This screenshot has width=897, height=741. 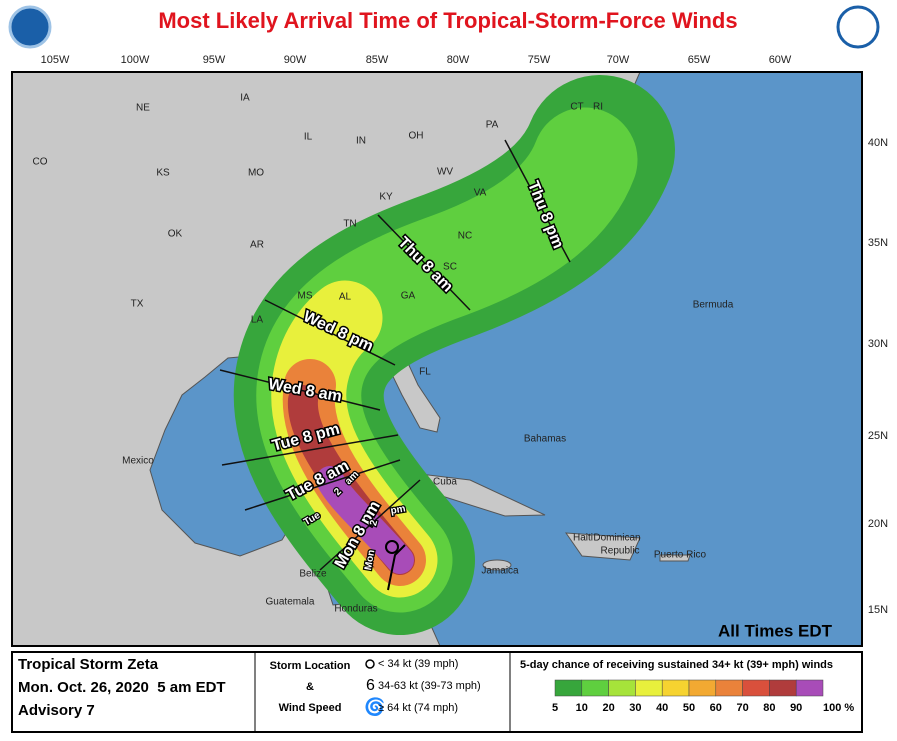 I want to click on lon-label: 75W, so click(x=539, y=60).